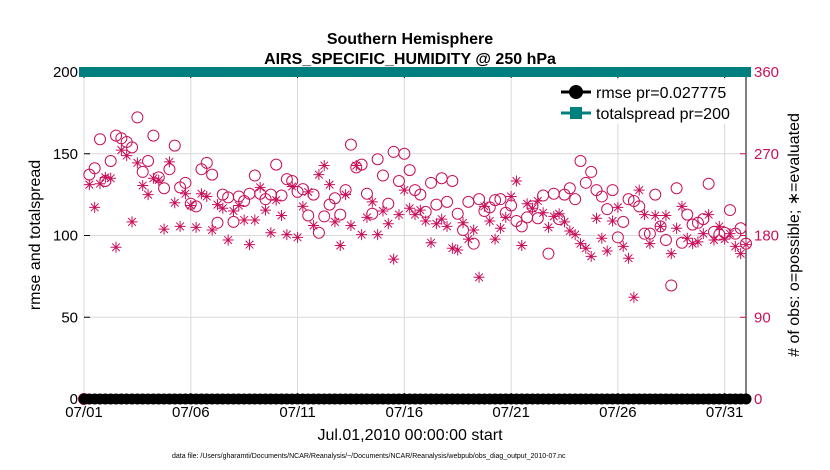 The width and height of the screenshot is (830, 470). Describe the element at coordinates (576, 92) in the screenshot. I see `legend-rmse-marker` at that location.